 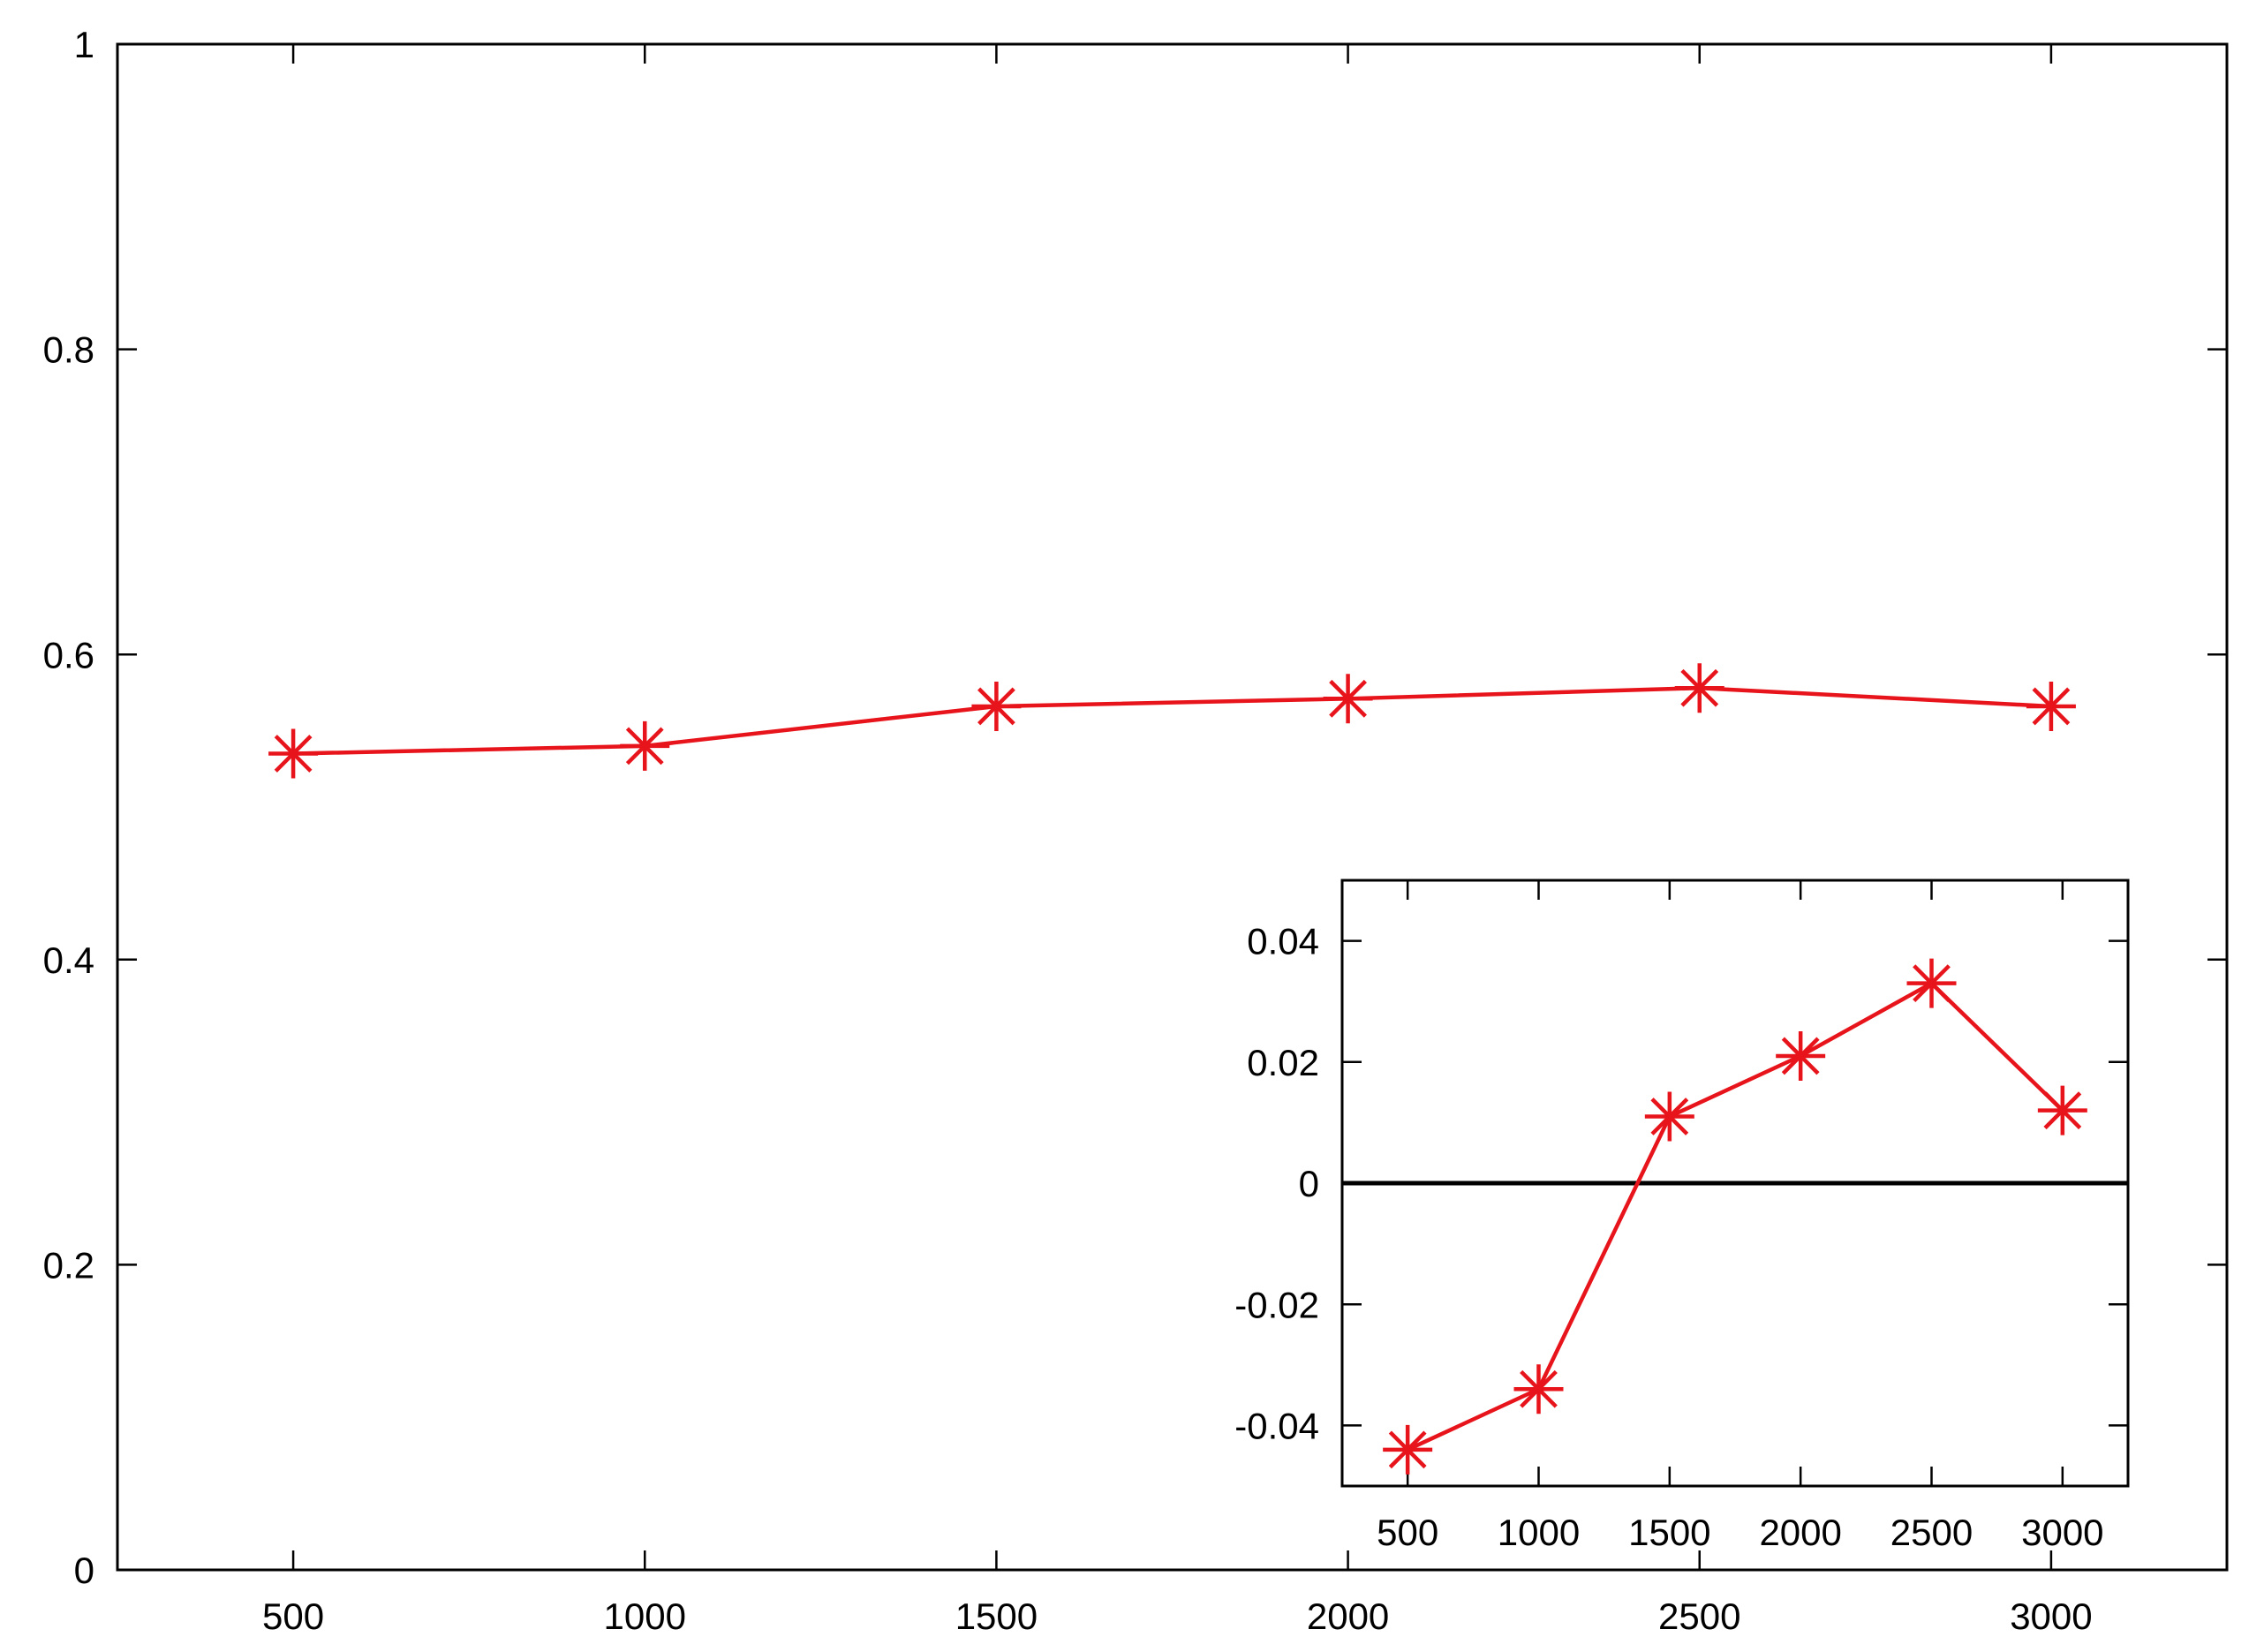 What do you see at coordinates (1173, 720) in the screenshot?
I see `main-series-line` at bounding box center [1173, 720].